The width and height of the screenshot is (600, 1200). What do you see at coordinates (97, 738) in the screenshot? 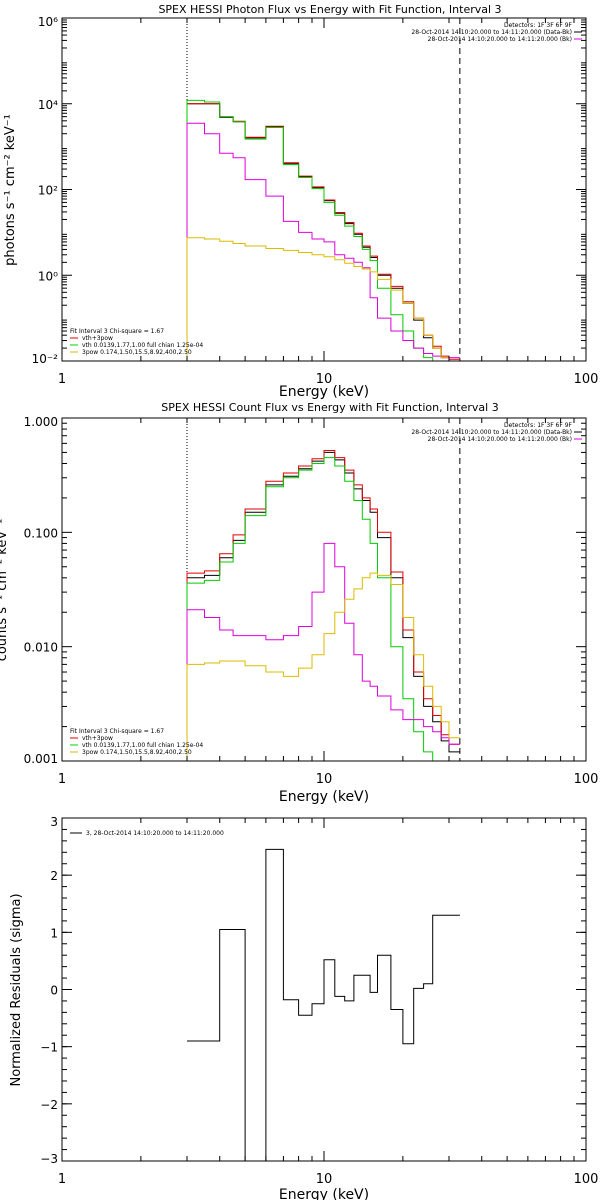
I see `count-flux-legend-fit-text: vth+3pow` at bounding box center [97, 738].